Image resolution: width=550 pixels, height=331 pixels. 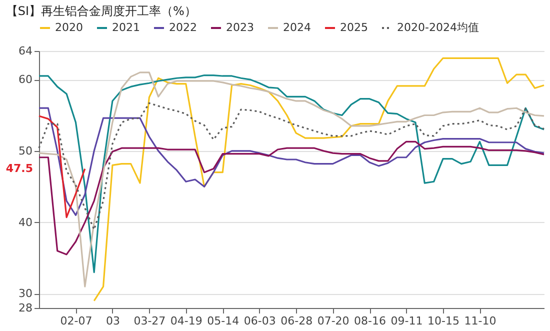 I want to click on legend-label: 2024, so click(x=297, y=27).